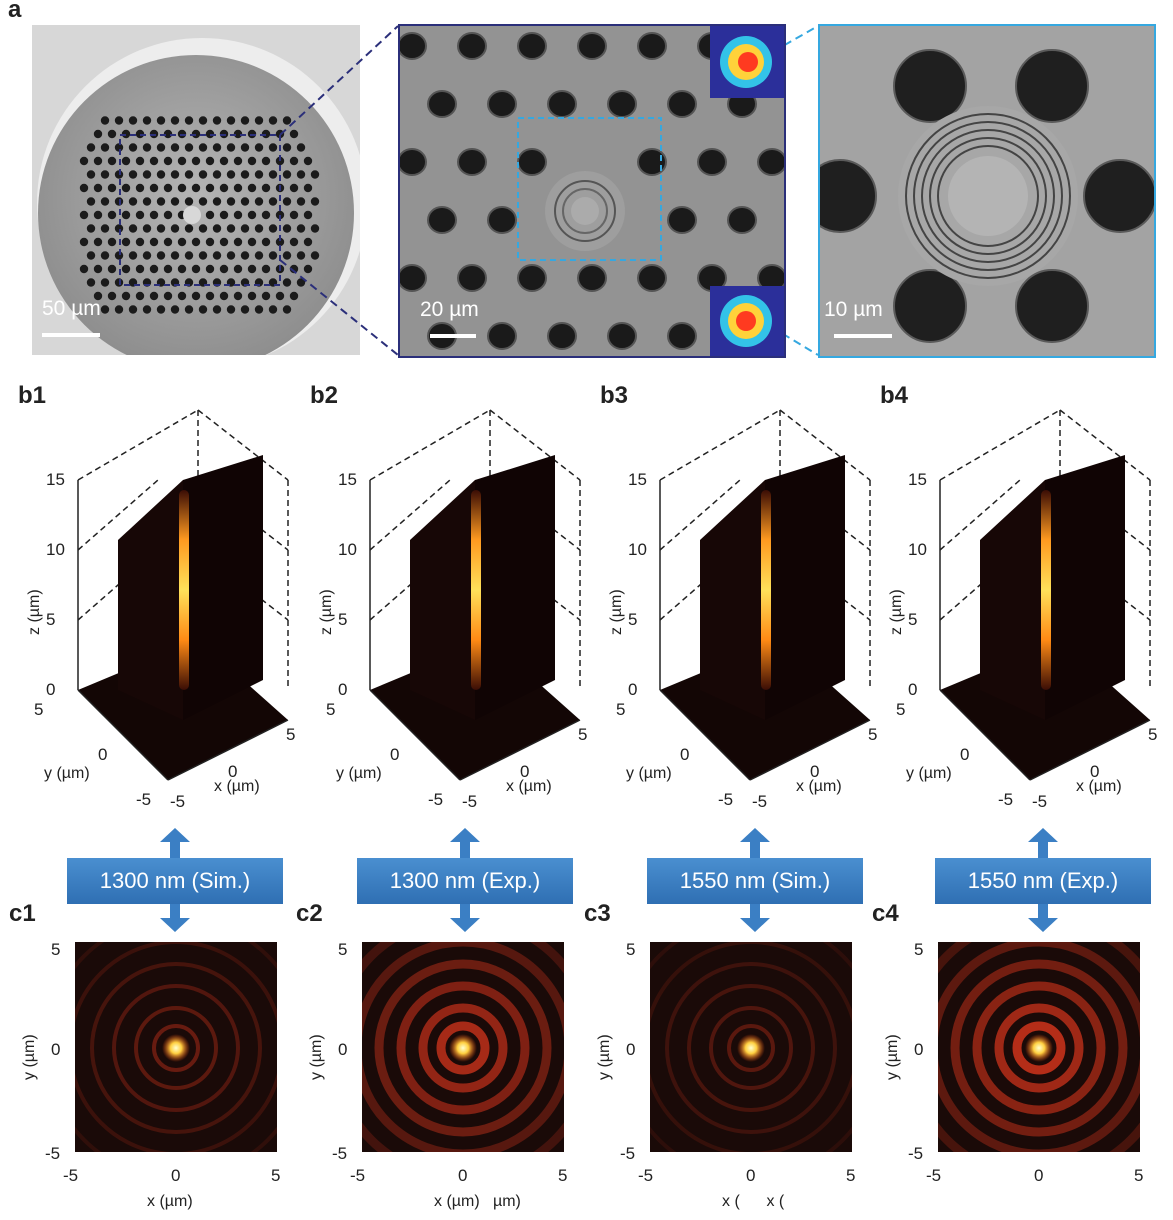 Image resolution: width=1173 pixels, height=1220 pixels. Describe the element at coordinates (1095, 771) in the screenshot. I see `b4-x-tick: 0` at that location.